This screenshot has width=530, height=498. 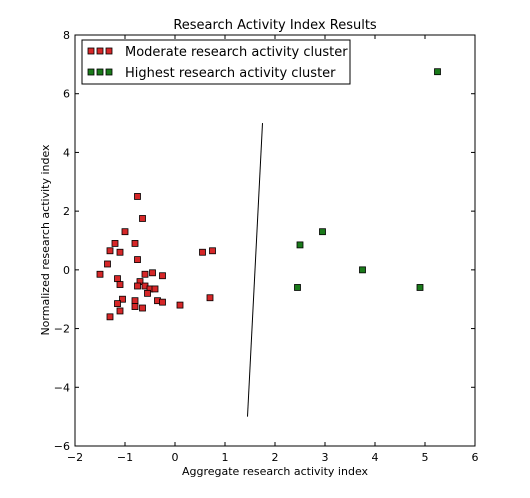 What do you see at coordinates (66, 211) in the screenshot?
I see `y-tick-label: 2` at bounding box center [66, 211].